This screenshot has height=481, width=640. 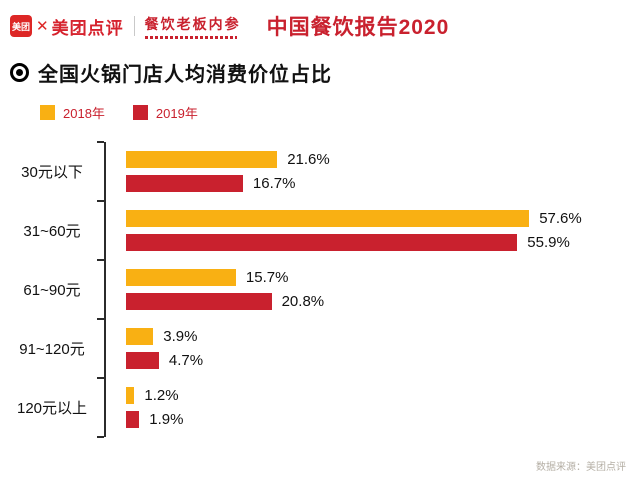 I want to click on partner-name: 餐饮老板内参, so click(x=192, y=23).